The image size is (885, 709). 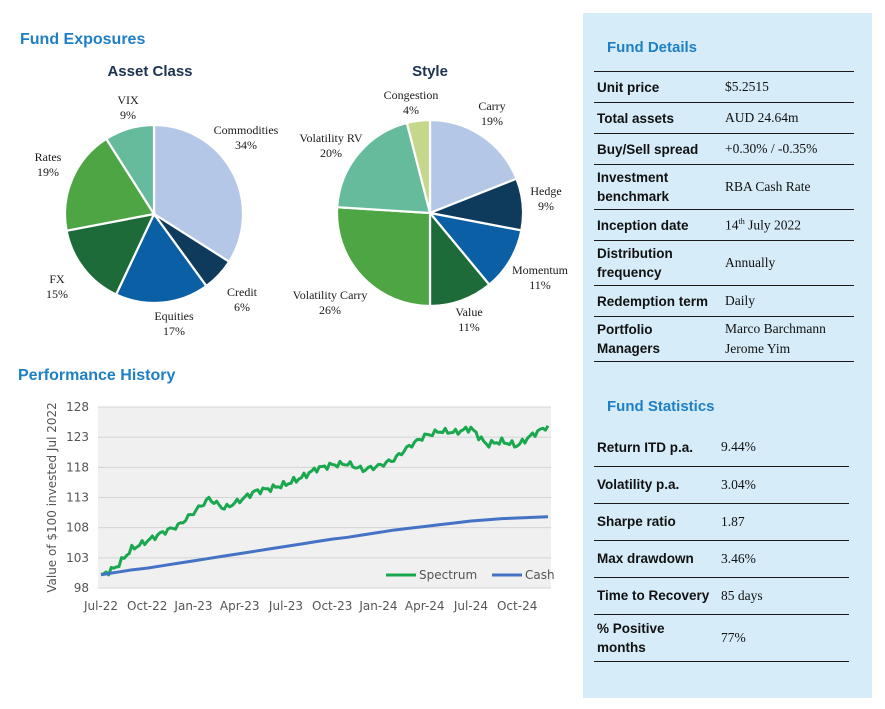 I want to click on details-key: Inception date, so click(x=659, y=225).